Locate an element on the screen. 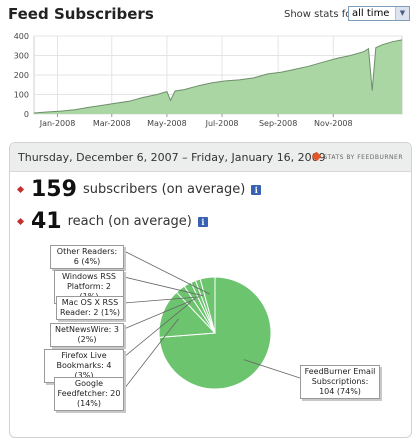  y-tick-label: 300 is located at coordinates (21, 56).